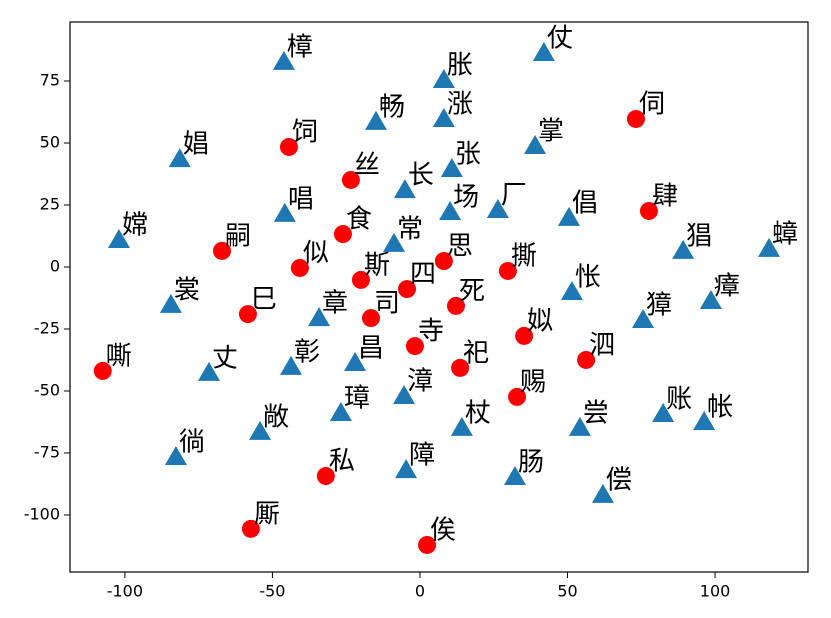 The height and width of the screenshot is (618, 831). Describe the element at coordinates (720, 407) in the screenshot. I see `point-label: 帐` at that location.